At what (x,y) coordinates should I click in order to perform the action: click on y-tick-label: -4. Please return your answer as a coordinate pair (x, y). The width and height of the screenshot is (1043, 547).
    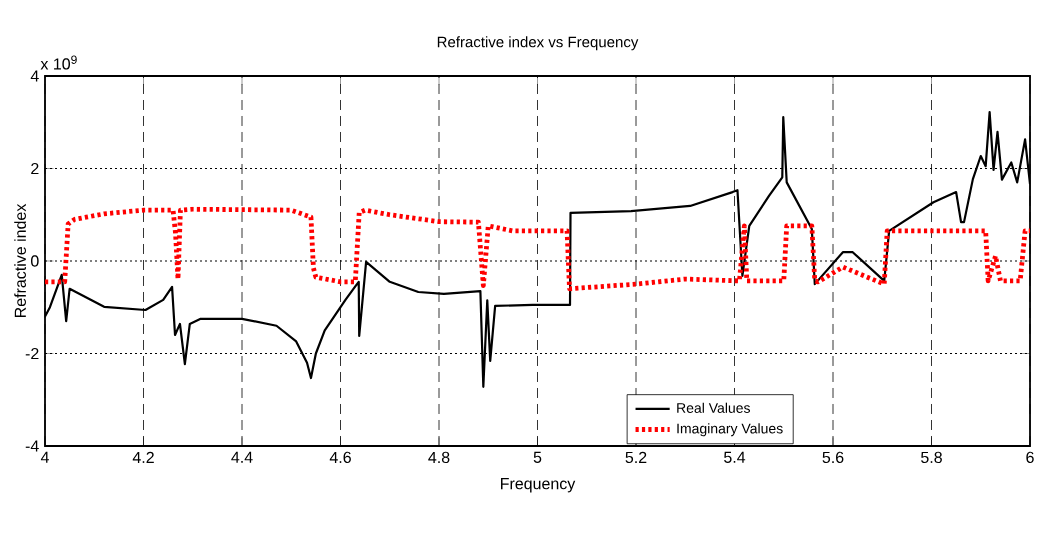
    Looking at the image, I should click on (32, 446).